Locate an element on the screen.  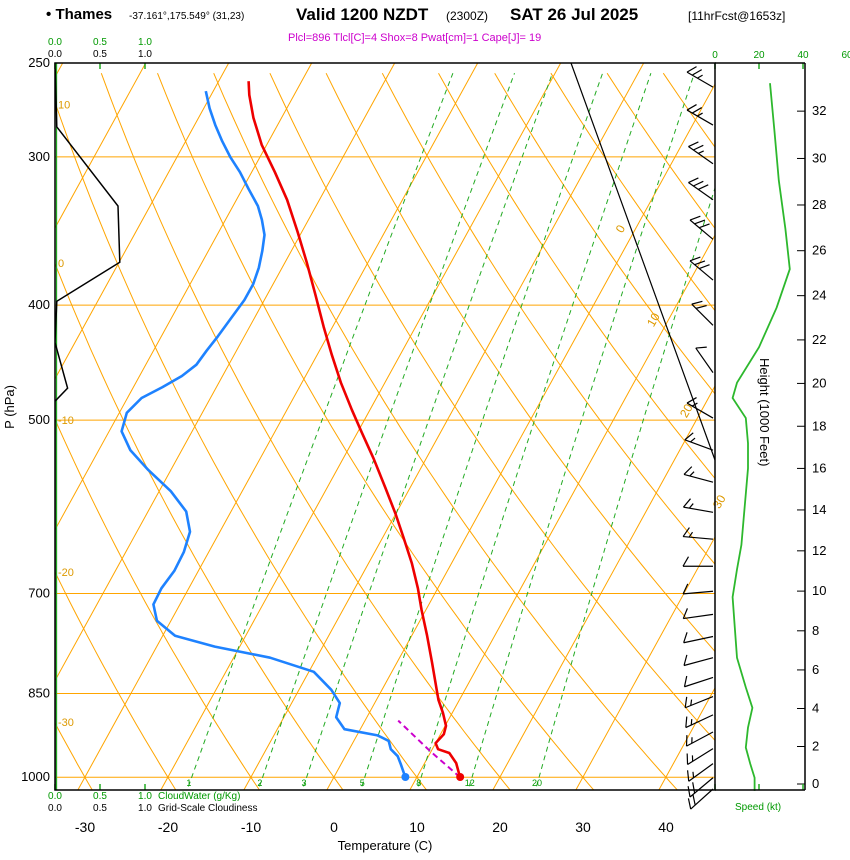
wind-barbs is located at coordinates (698, 438).